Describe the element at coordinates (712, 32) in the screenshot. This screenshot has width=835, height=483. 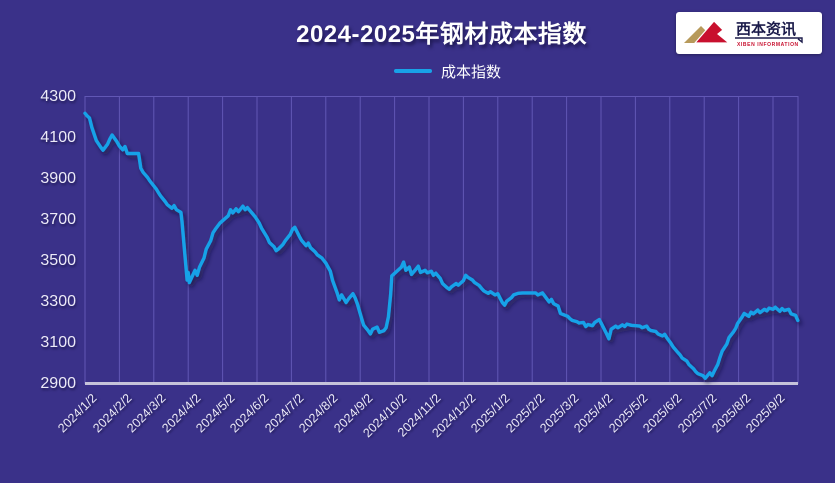
I see `logo-mountain-red-icon` at that location.